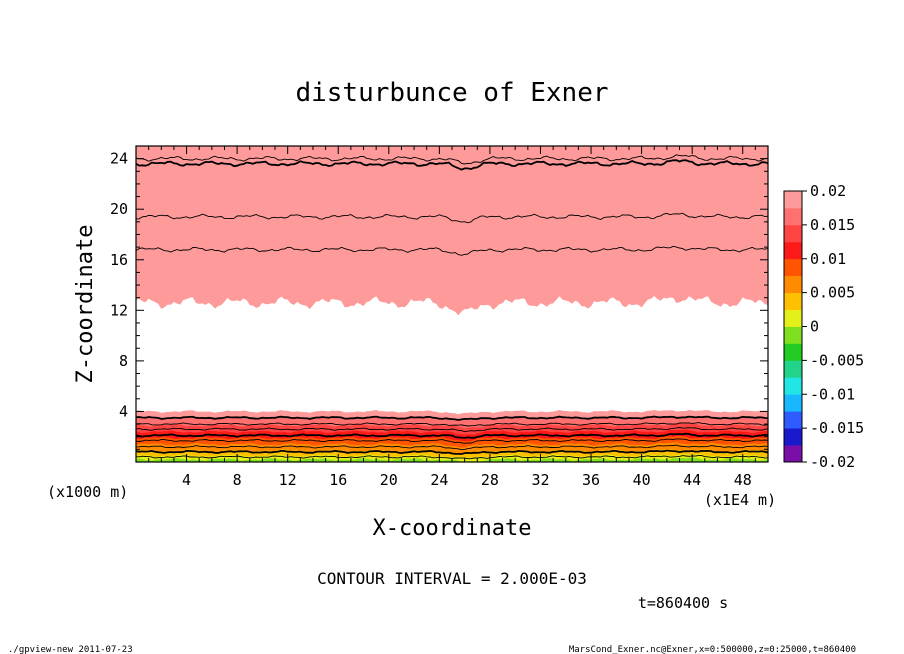 The image size is (904, 654). Describe the element at coordinates (837, 360) in the screenshot. I see `colorbar-tick-label: -0.005` at that location.